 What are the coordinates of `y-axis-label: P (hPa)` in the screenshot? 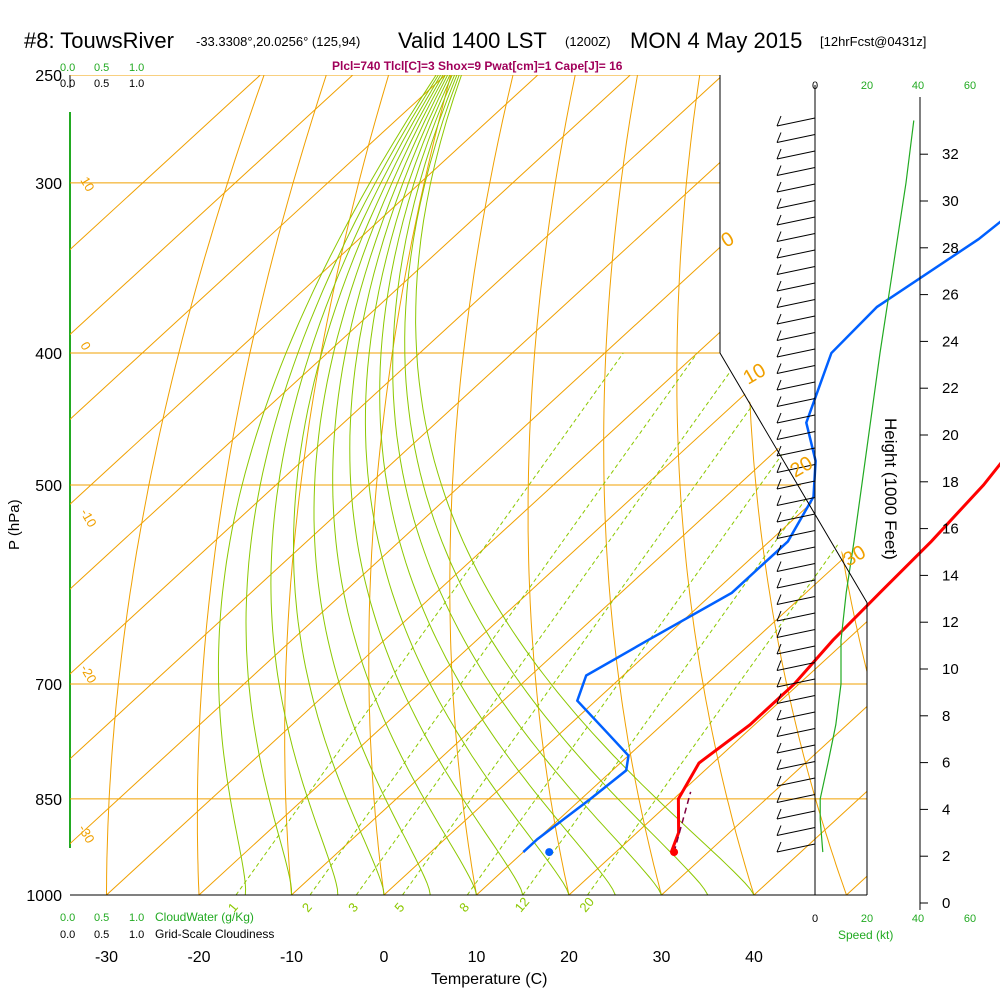 It's located at (14, 524).